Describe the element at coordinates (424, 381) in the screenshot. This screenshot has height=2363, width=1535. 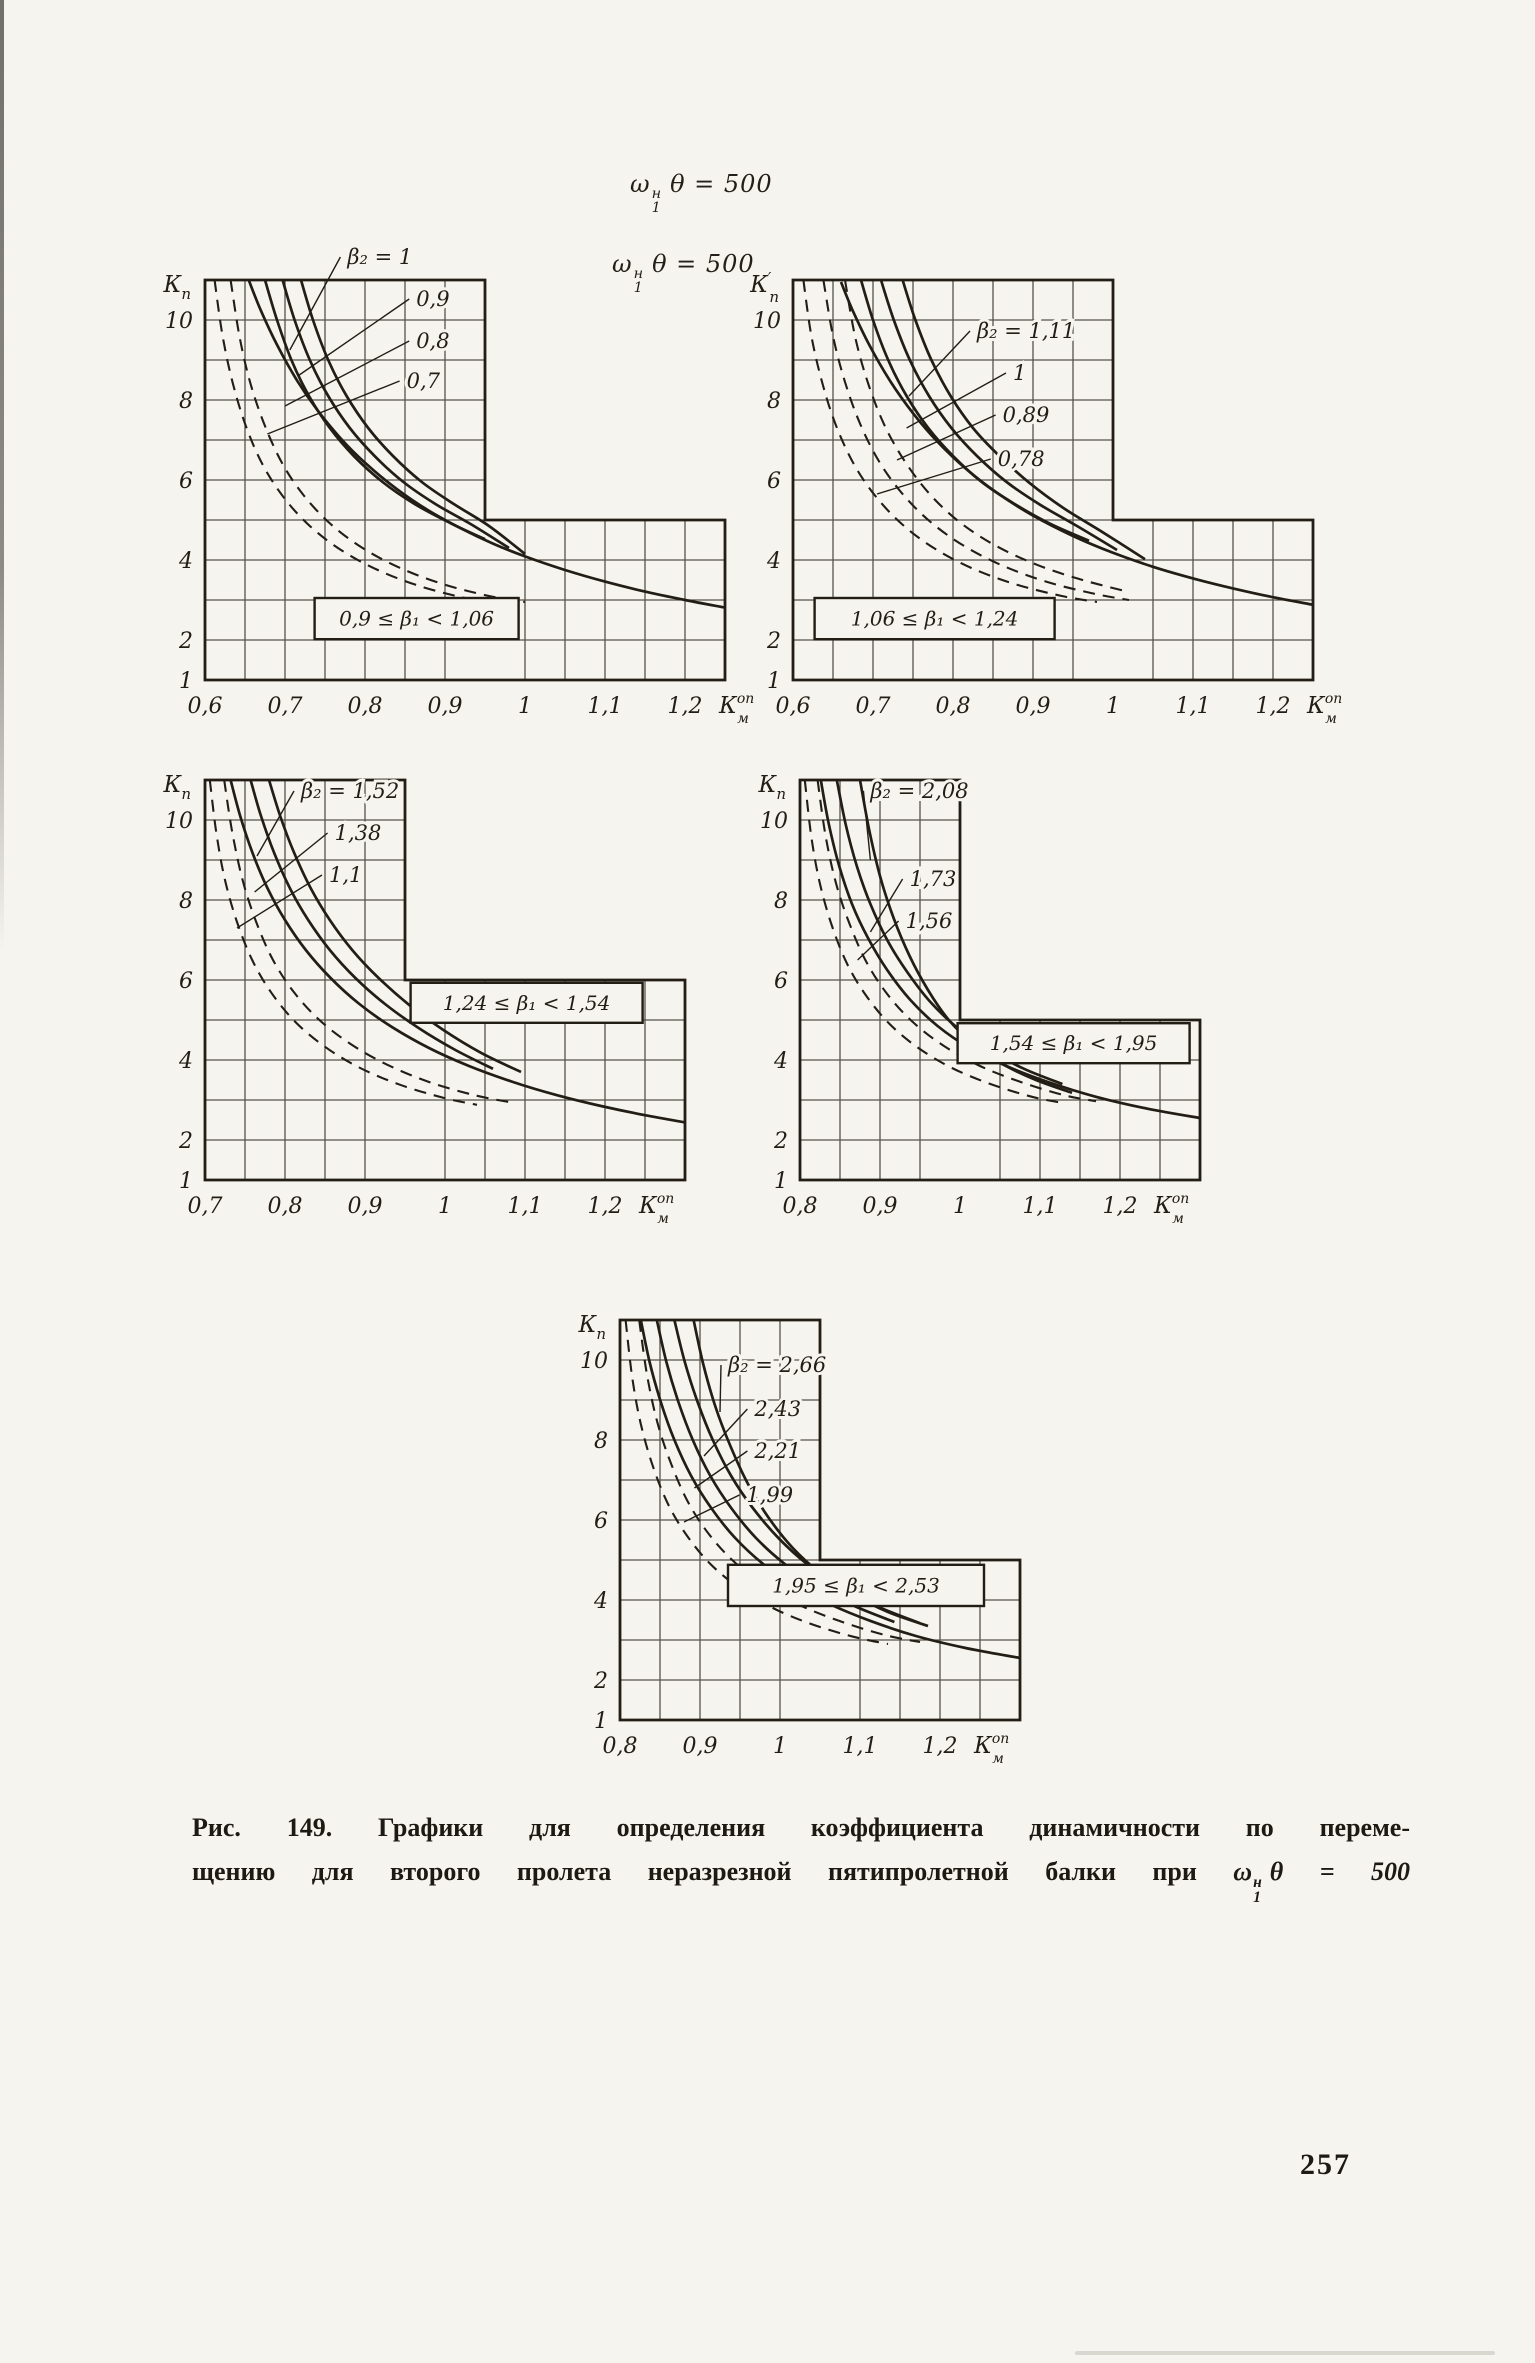
I see `callout-label: 0,7` at that location.